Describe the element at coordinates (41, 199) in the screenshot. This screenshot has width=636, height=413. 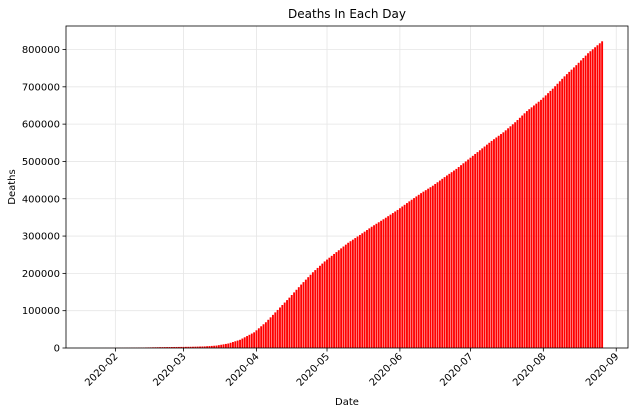
I see `y-tick-label: 400000` at that location.